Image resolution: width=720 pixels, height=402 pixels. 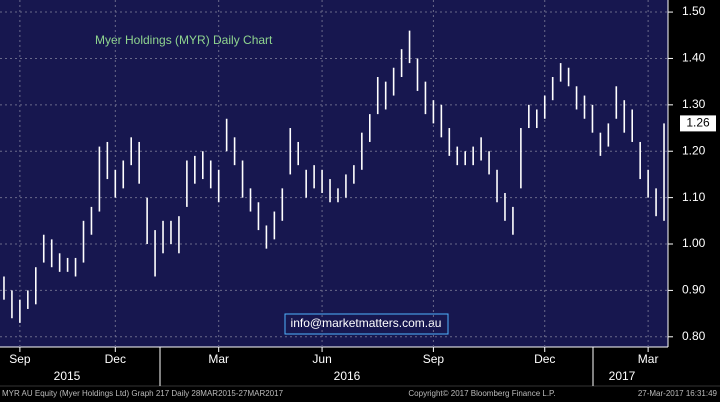 I want to click on y-tick-label: 1.30, so click(x=694, y=104).